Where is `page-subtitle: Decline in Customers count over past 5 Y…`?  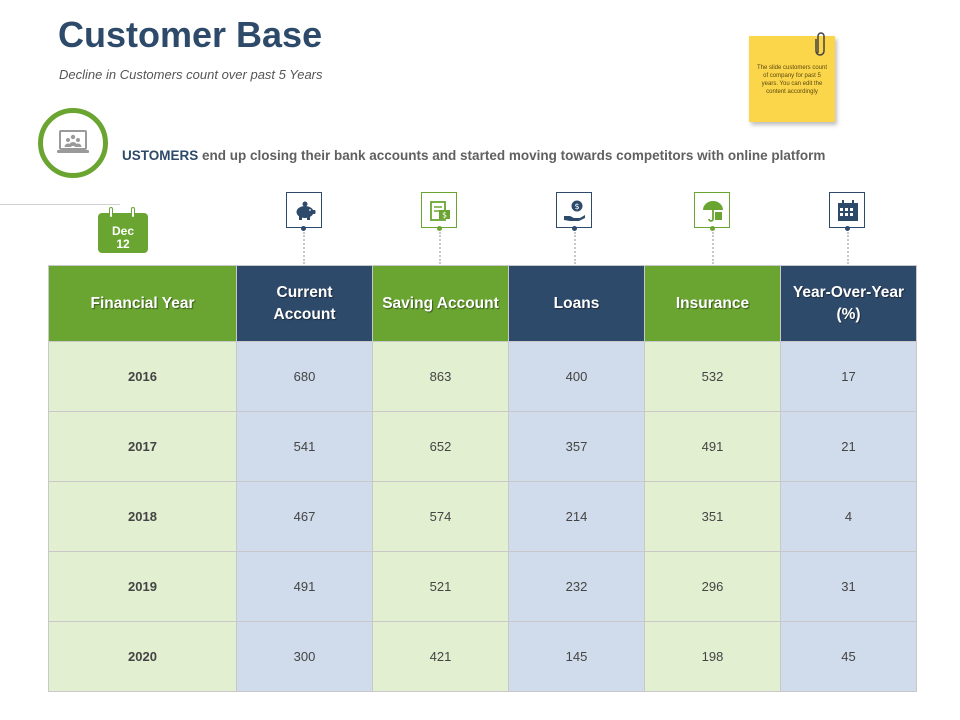 page-subtitle: Decline in Customers count over past 5 Y… is located at coordinates (191, 74).